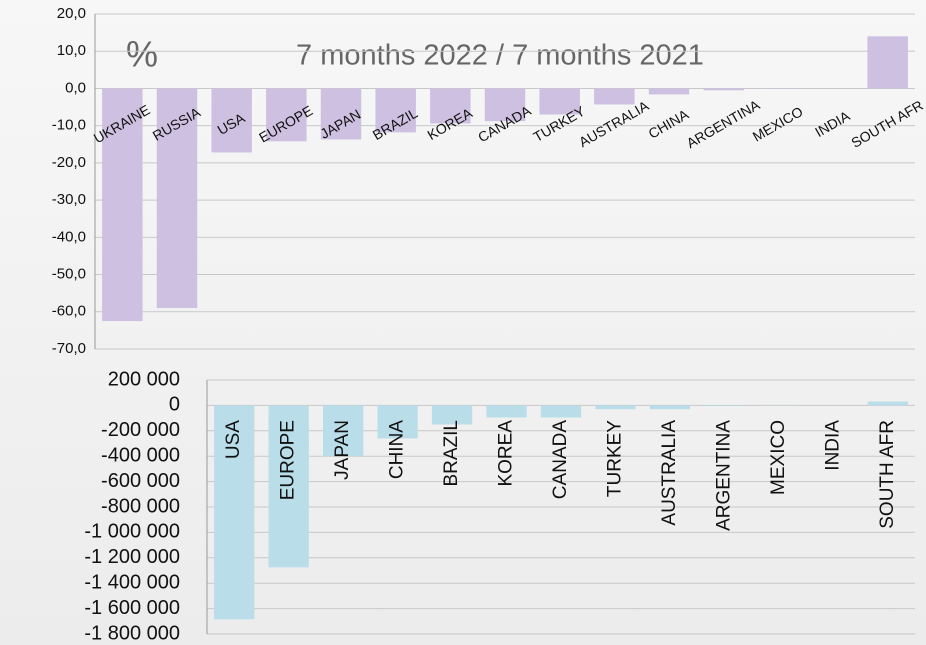 This screenshot has width=926, height=645. What do you see at coordinates (69, 274) in the screenshot?
I see `y-tick-label: -50,0` at bounding box center [69, 274].